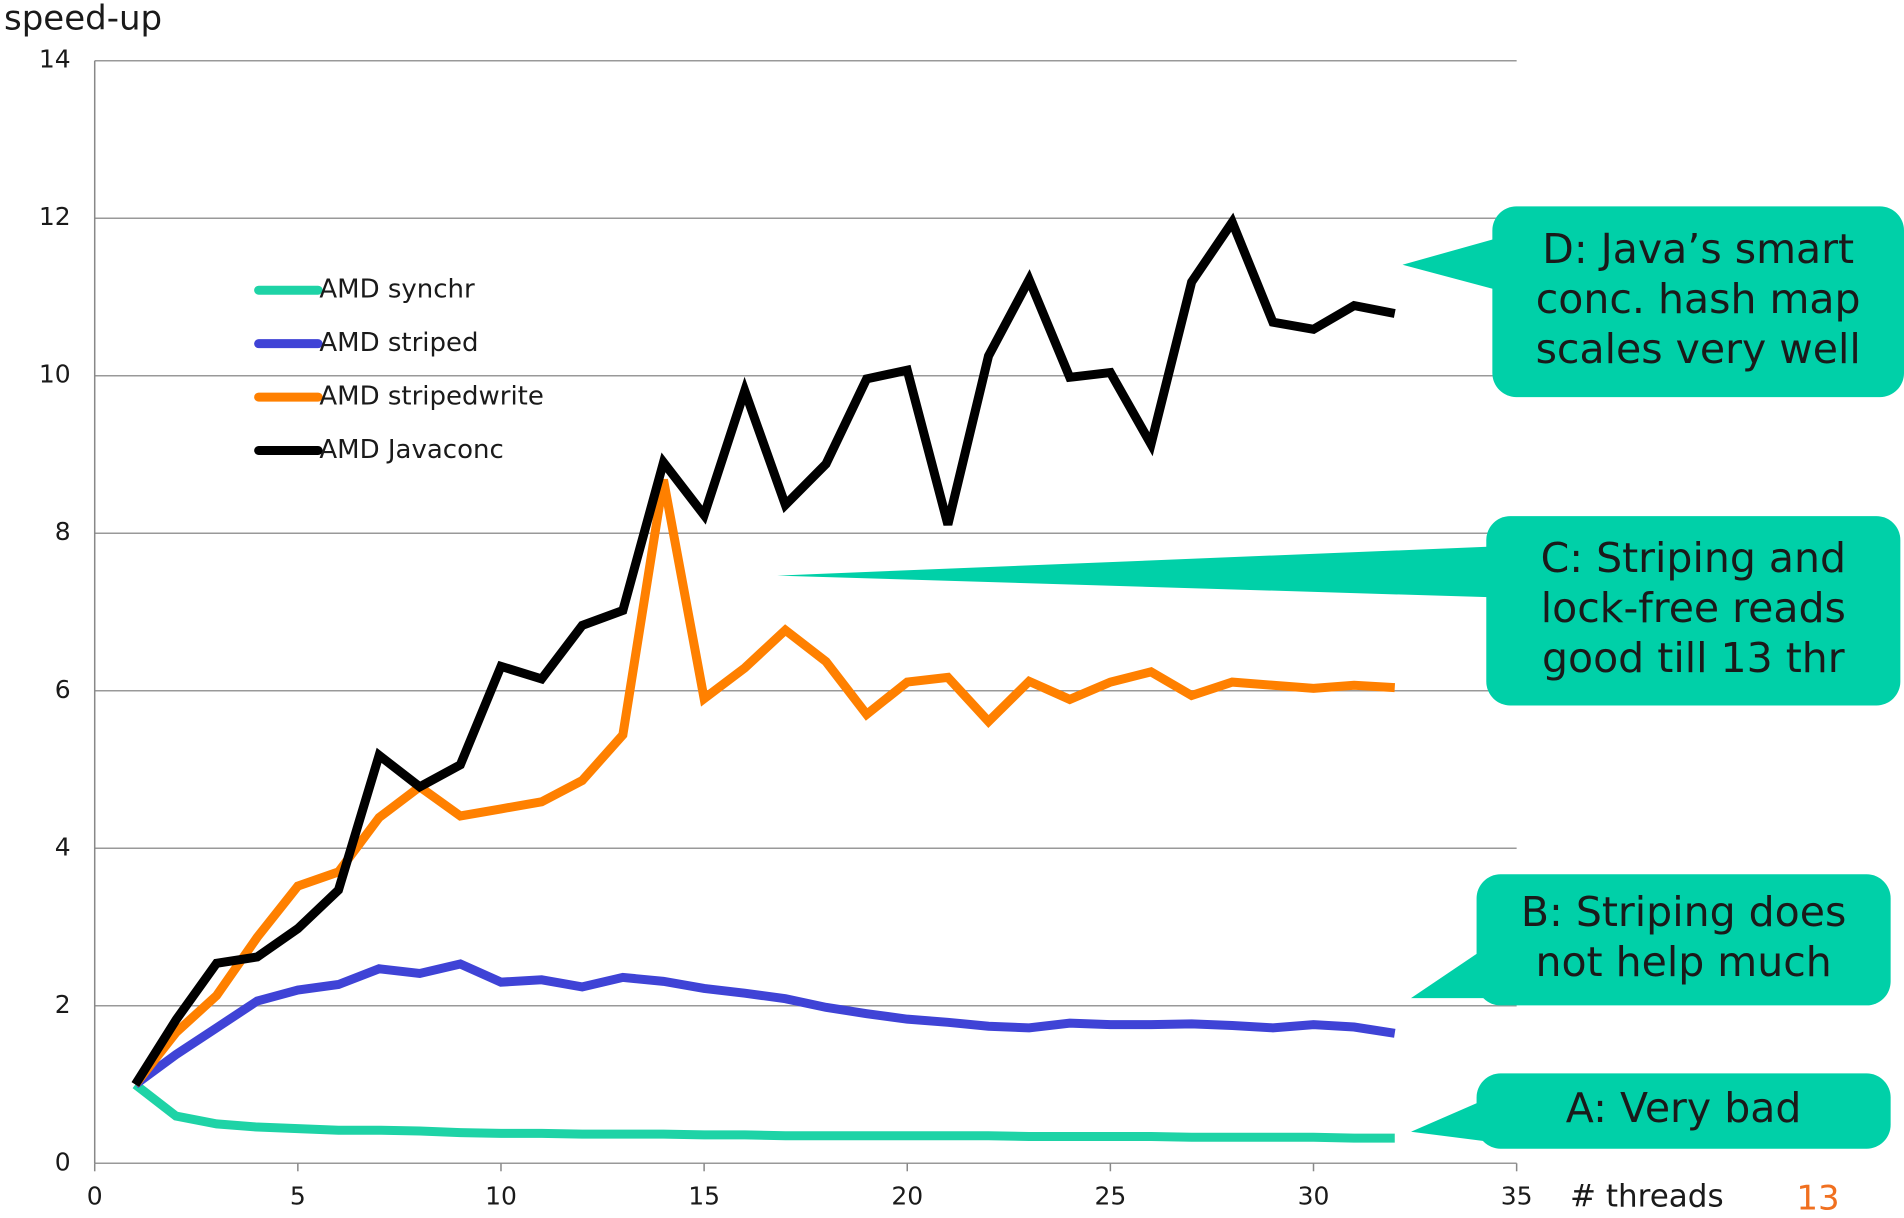 Image resolution: width=1904 pixels, height=1218 pixels. I want to click on y-tick-label: 0, so click(63, 1161).